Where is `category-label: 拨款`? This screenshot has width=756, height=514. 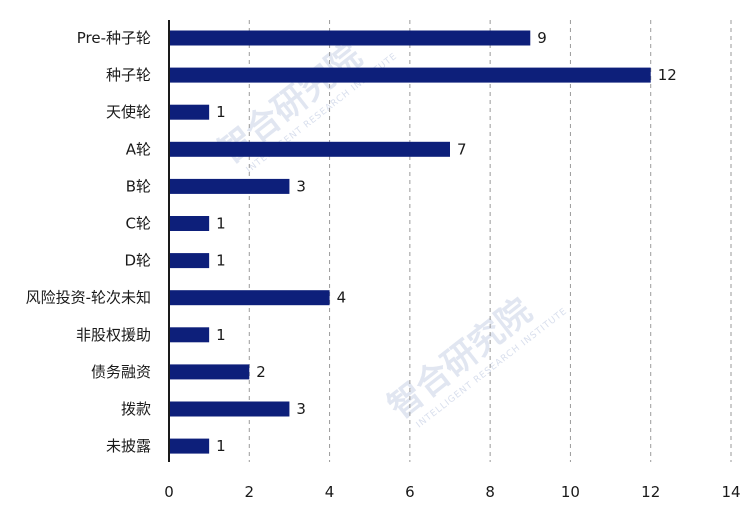
category-label: 拨款 is located at coordinates (136, 409).